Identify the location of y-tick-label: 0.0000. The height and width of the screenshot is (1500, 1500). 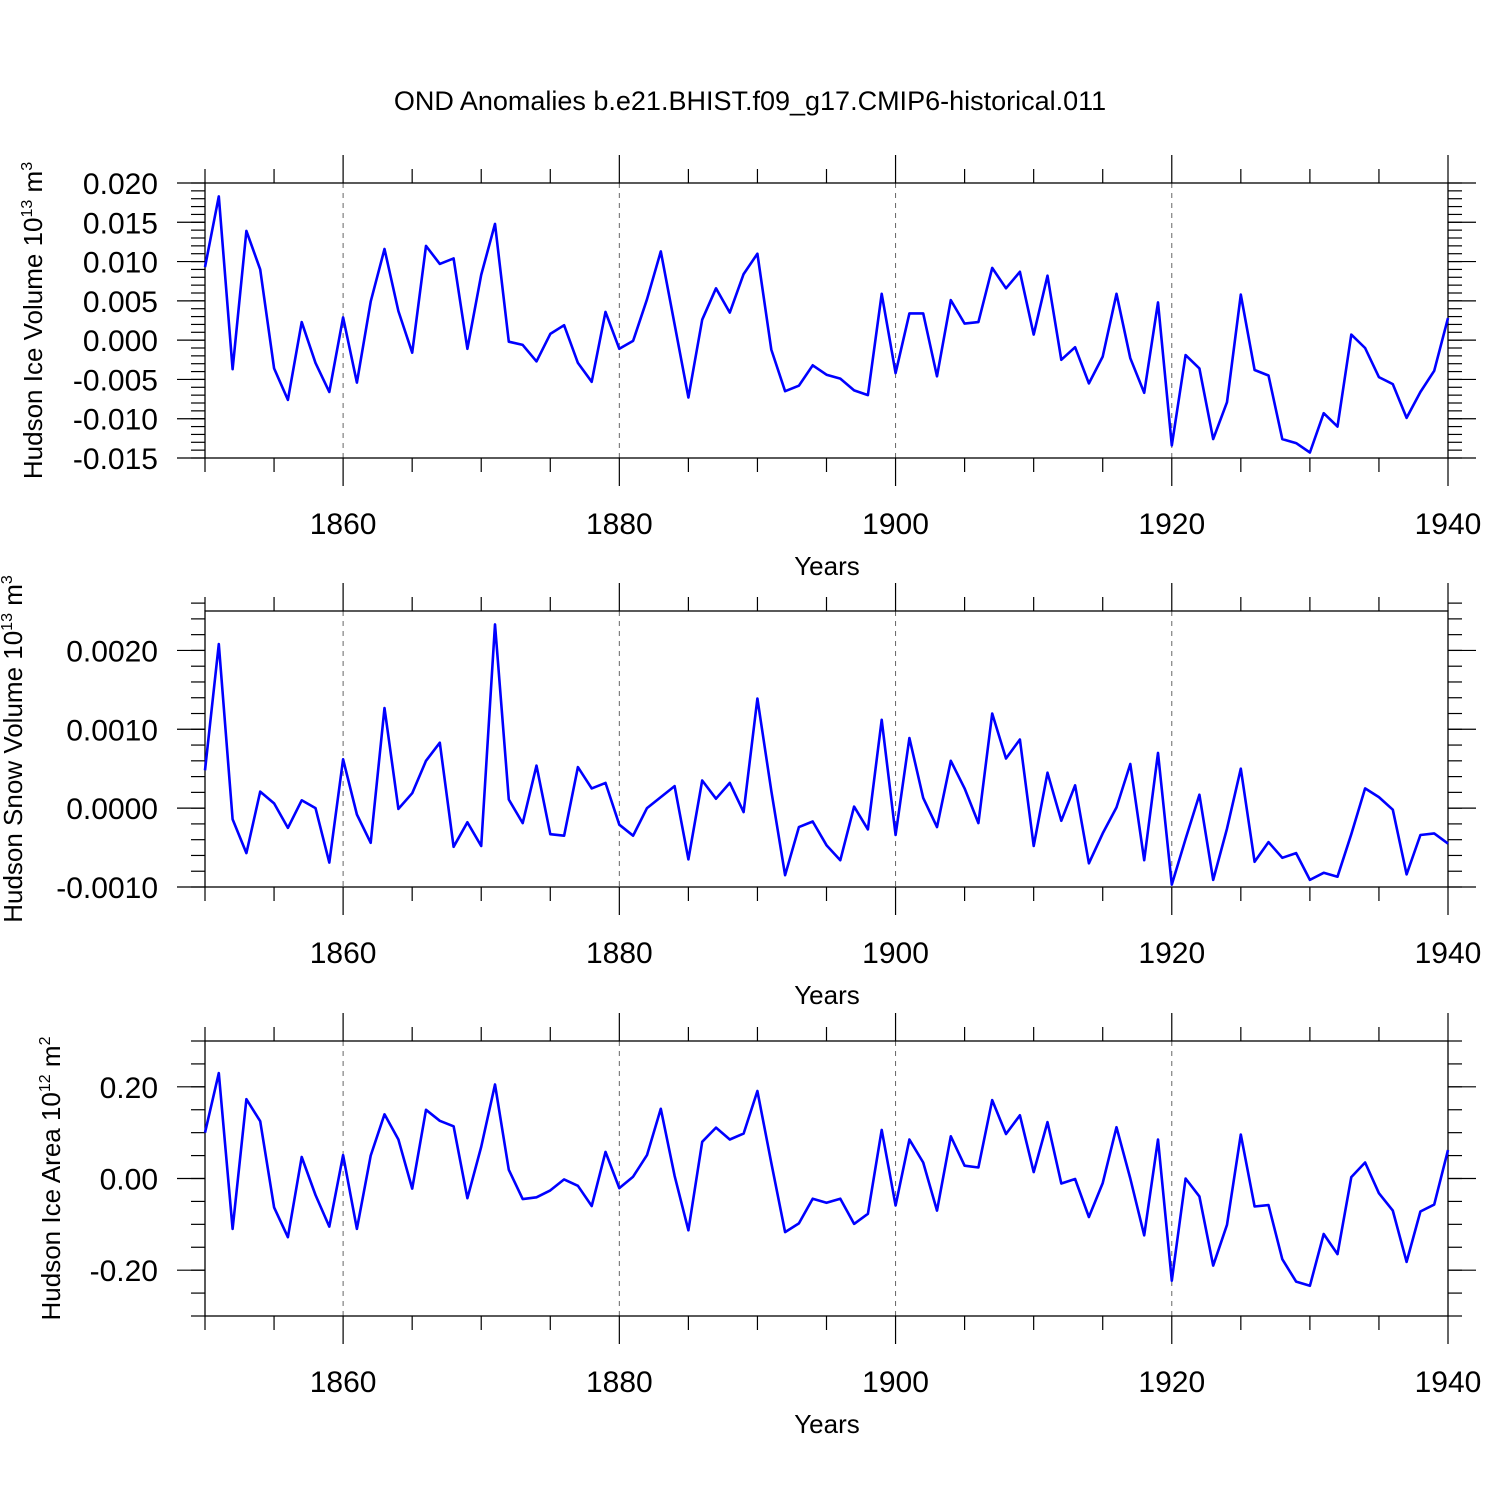
(112, 809).